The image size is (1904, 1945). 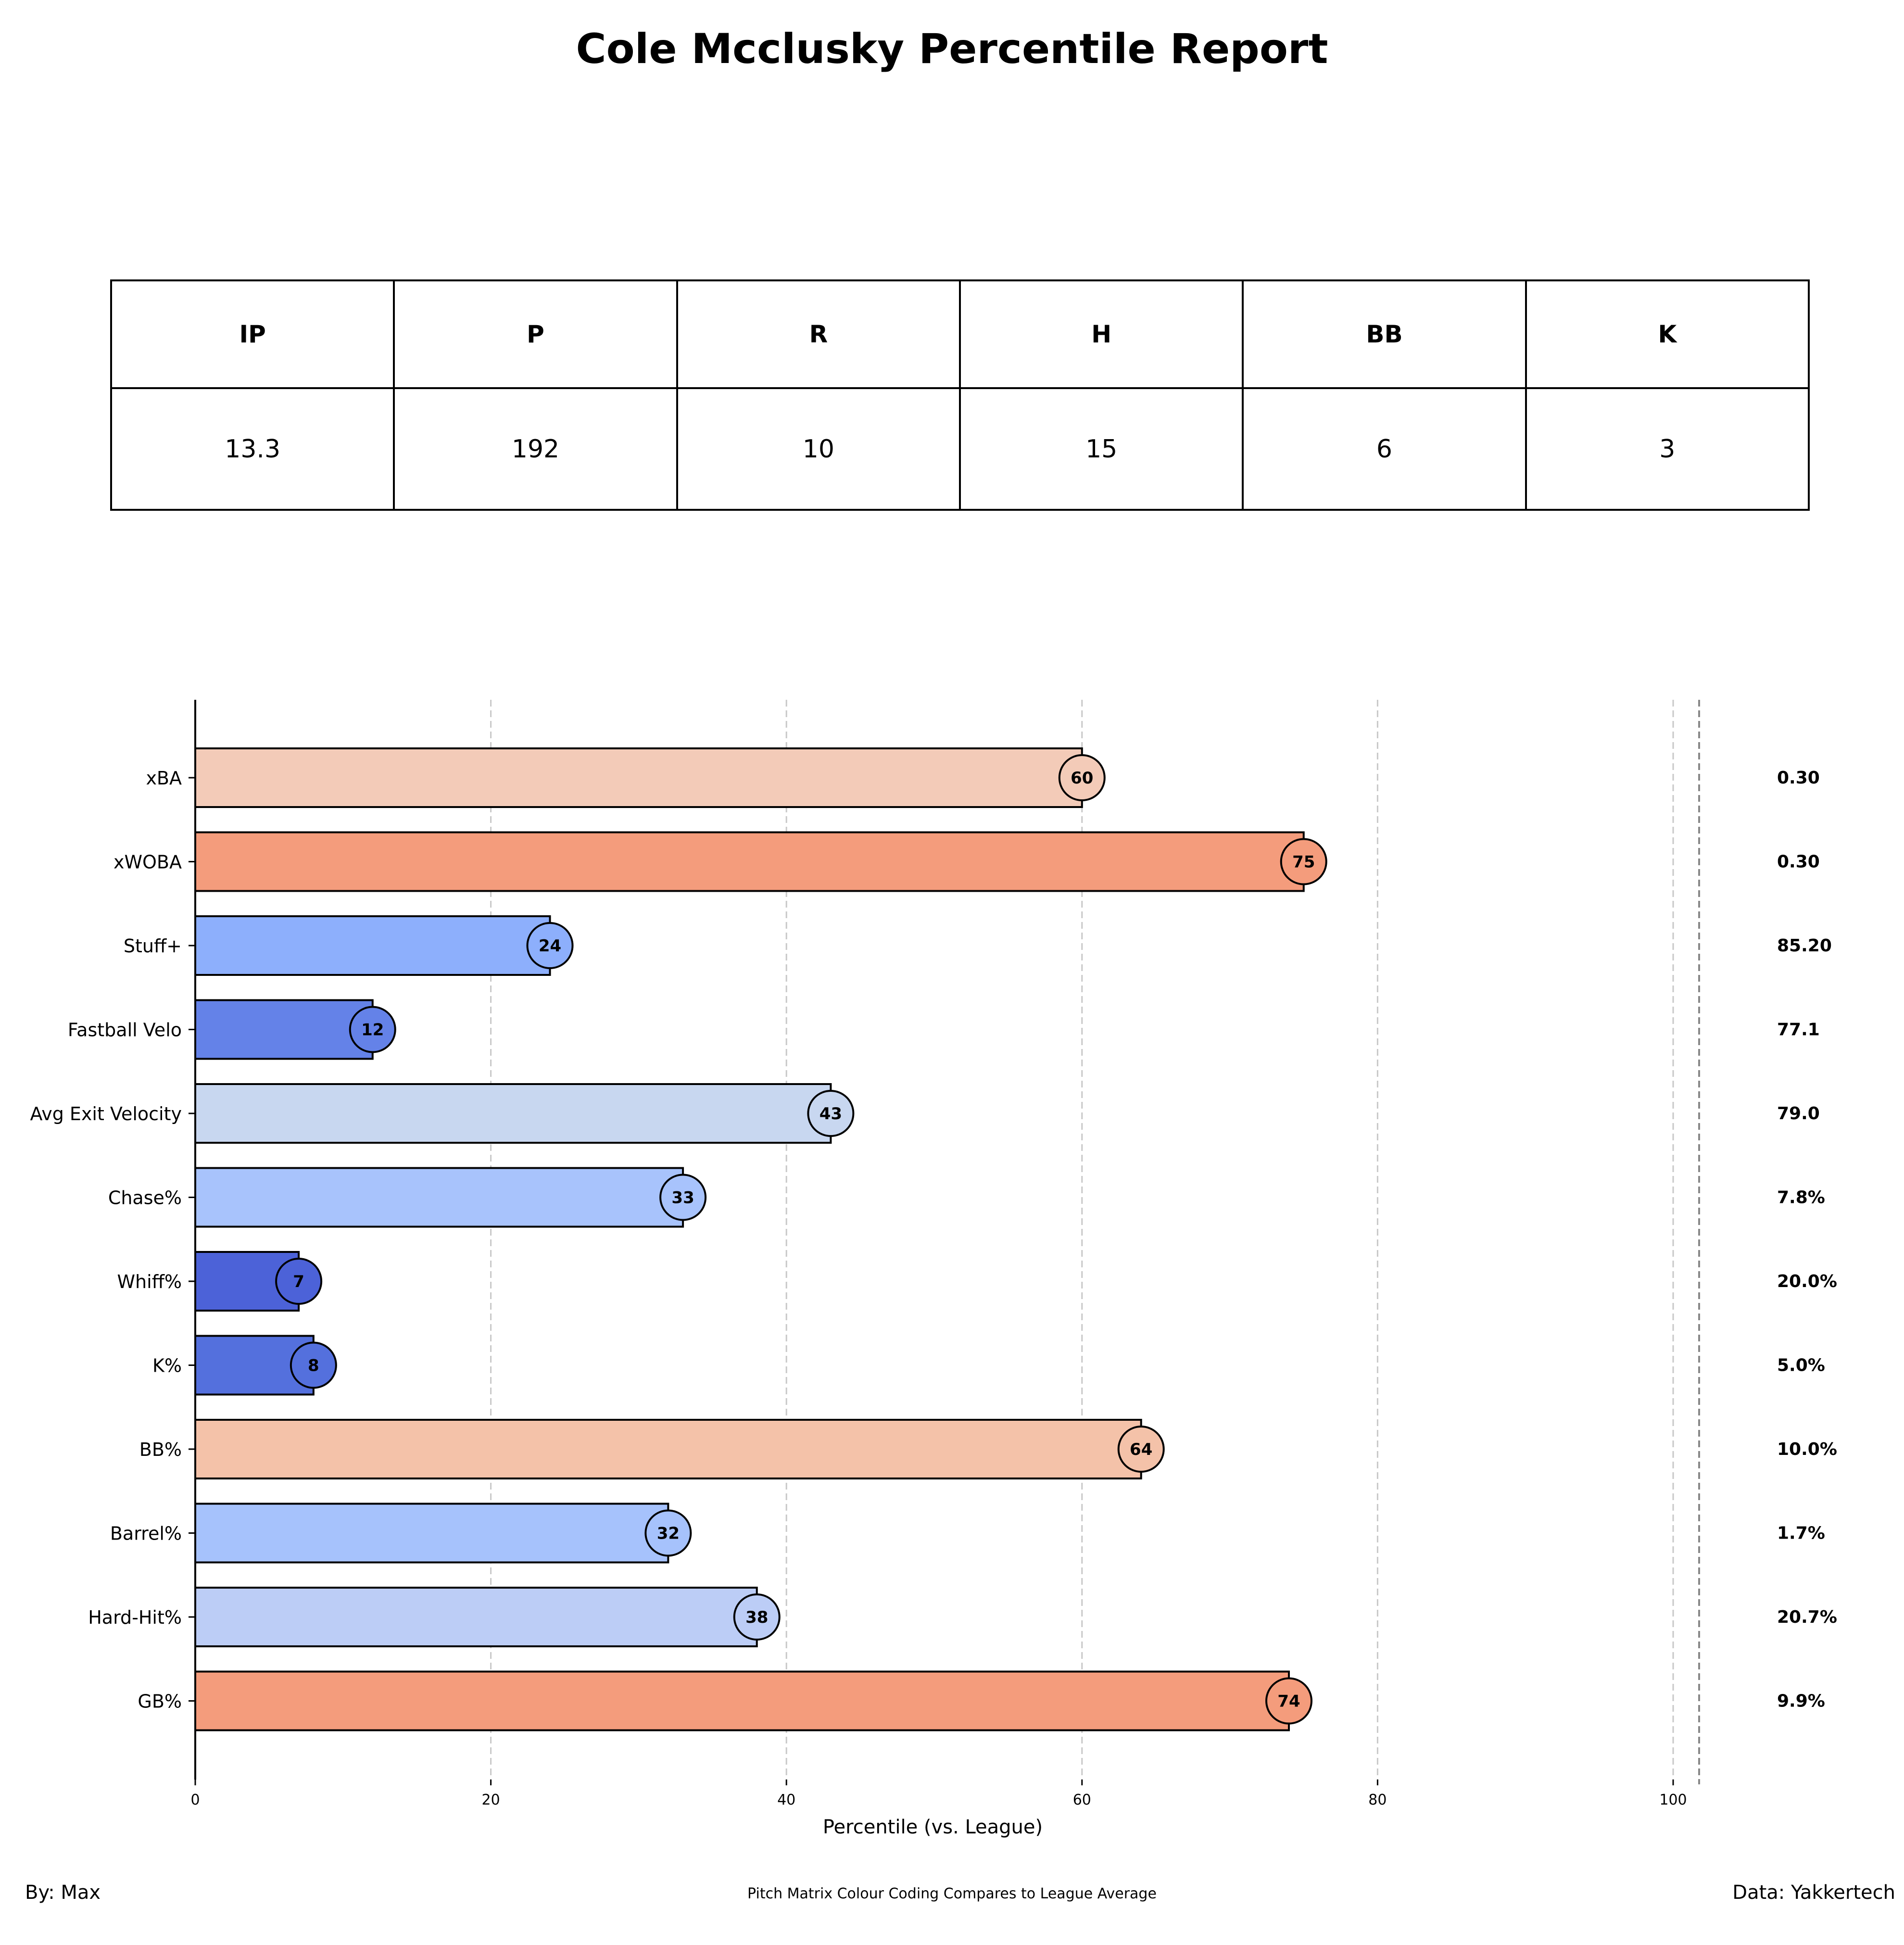 What do you see at coordinates (1801, 1702) in the screenshot?
I see `stat-value-11: 9.9%` at bounding box center [1801, 1702].